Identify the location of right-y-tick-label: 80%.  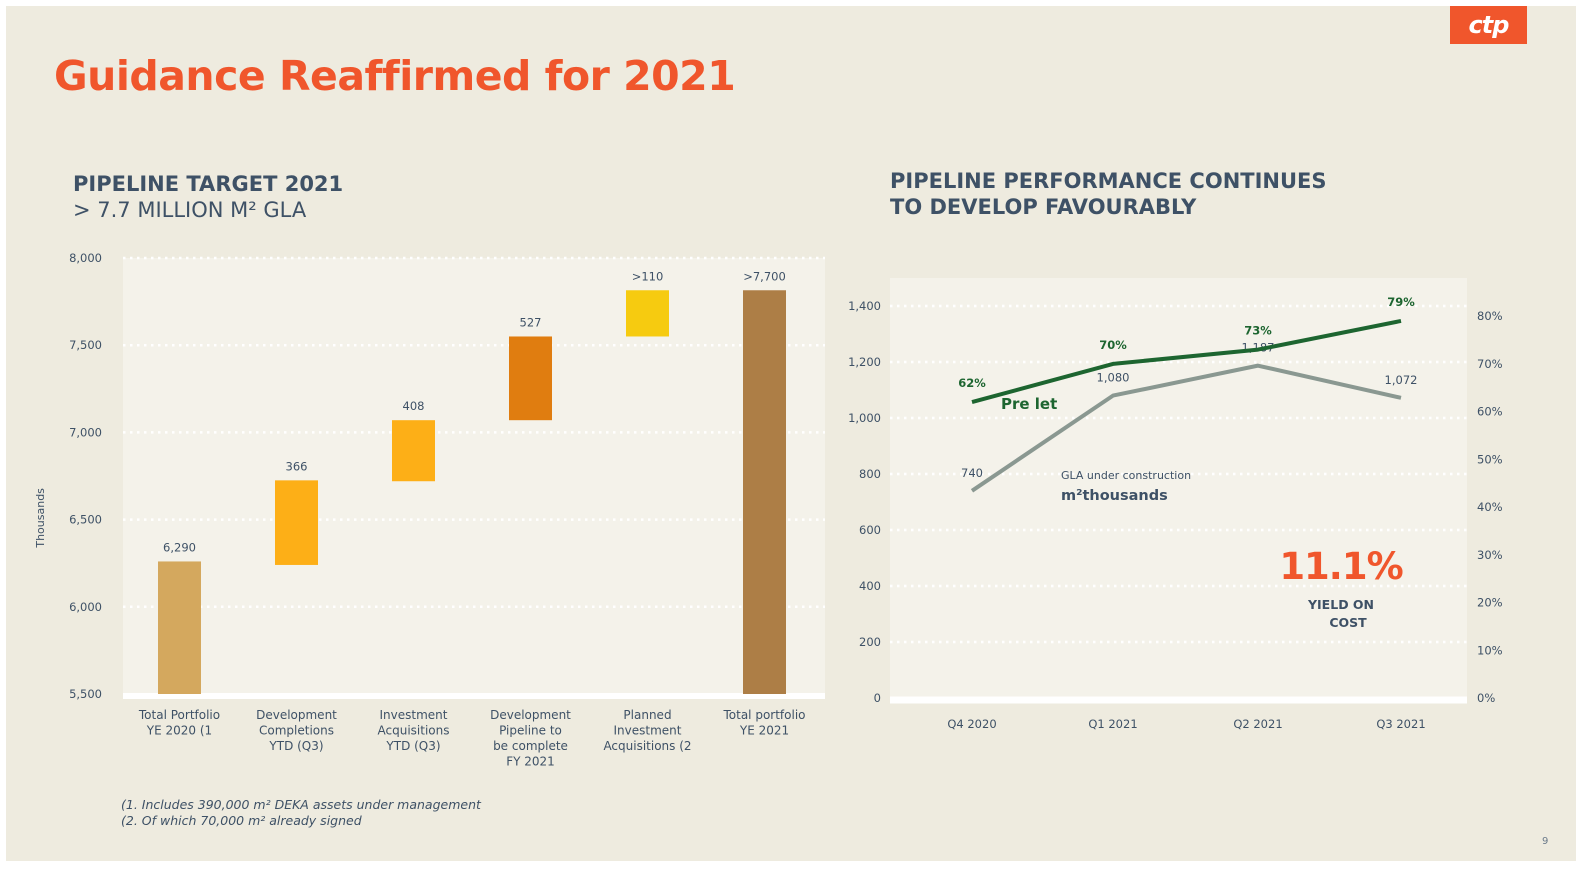
(1490, 316).